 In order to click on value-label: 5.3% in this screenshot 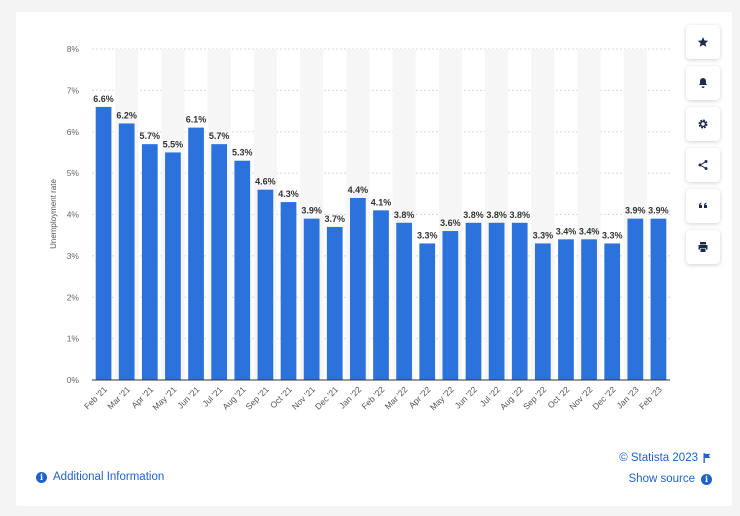, I will do `click(242, 153)`.